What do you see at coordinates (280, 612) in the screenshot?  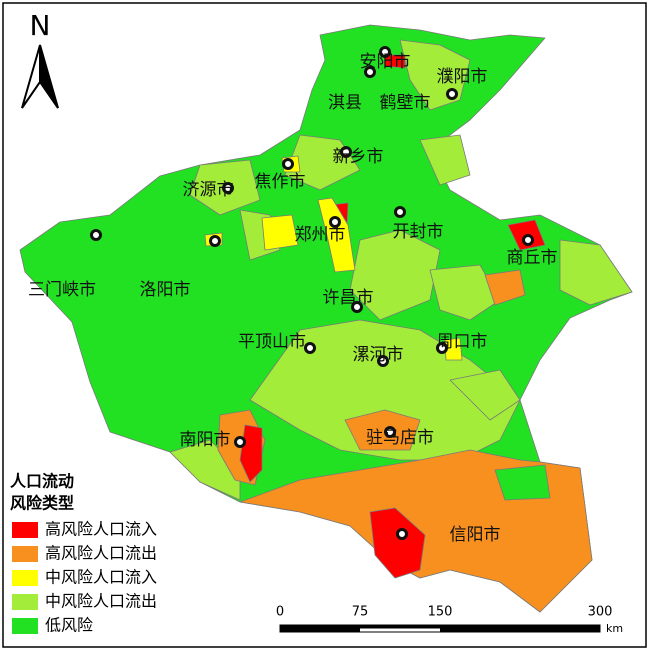 I see `scale-tick-label: 0` at bounding box center [280, 612].